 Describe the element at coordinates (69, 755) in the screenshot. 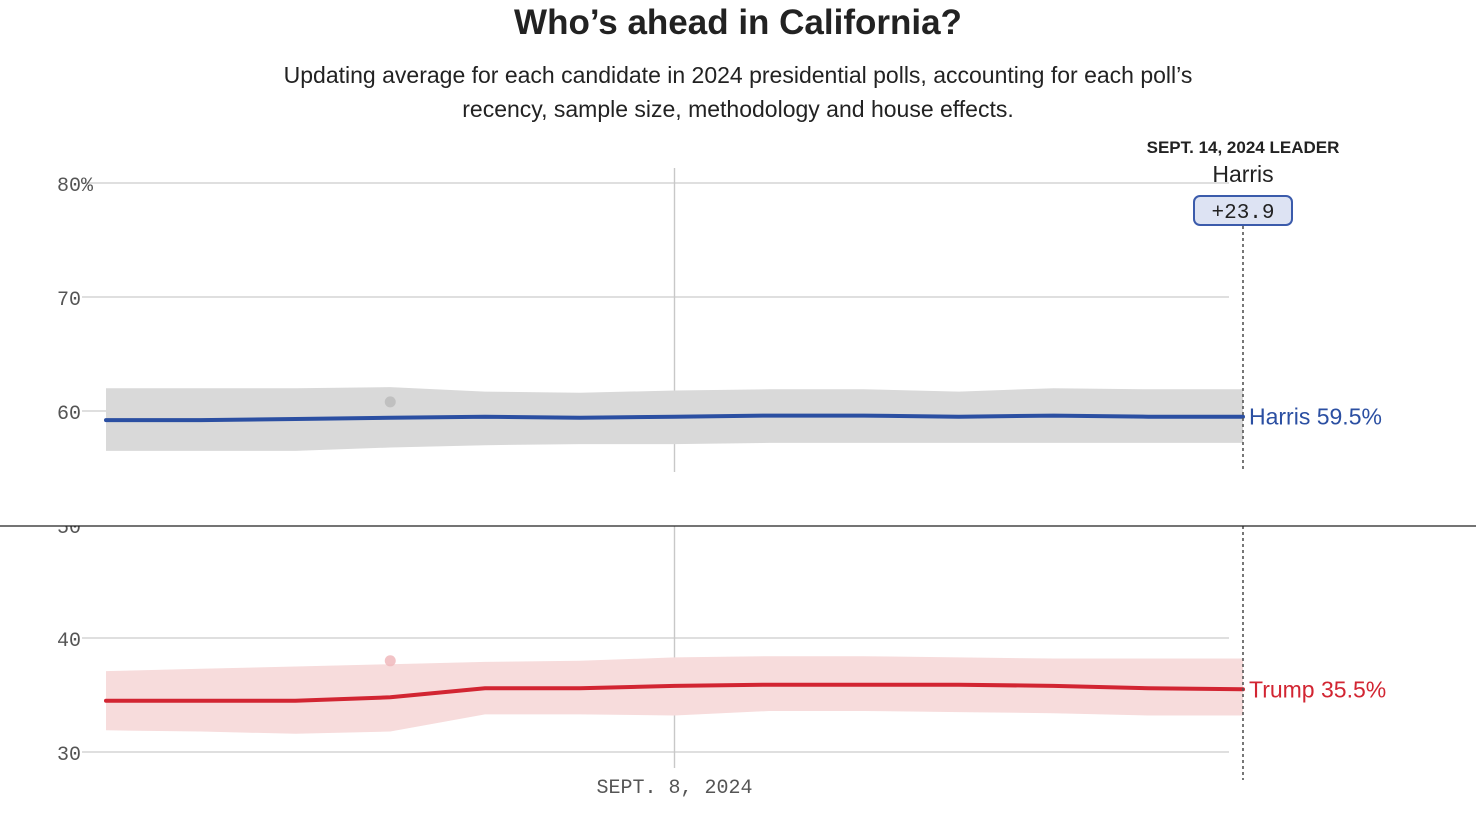

I see `y-tick-label-30: 30` at that location.